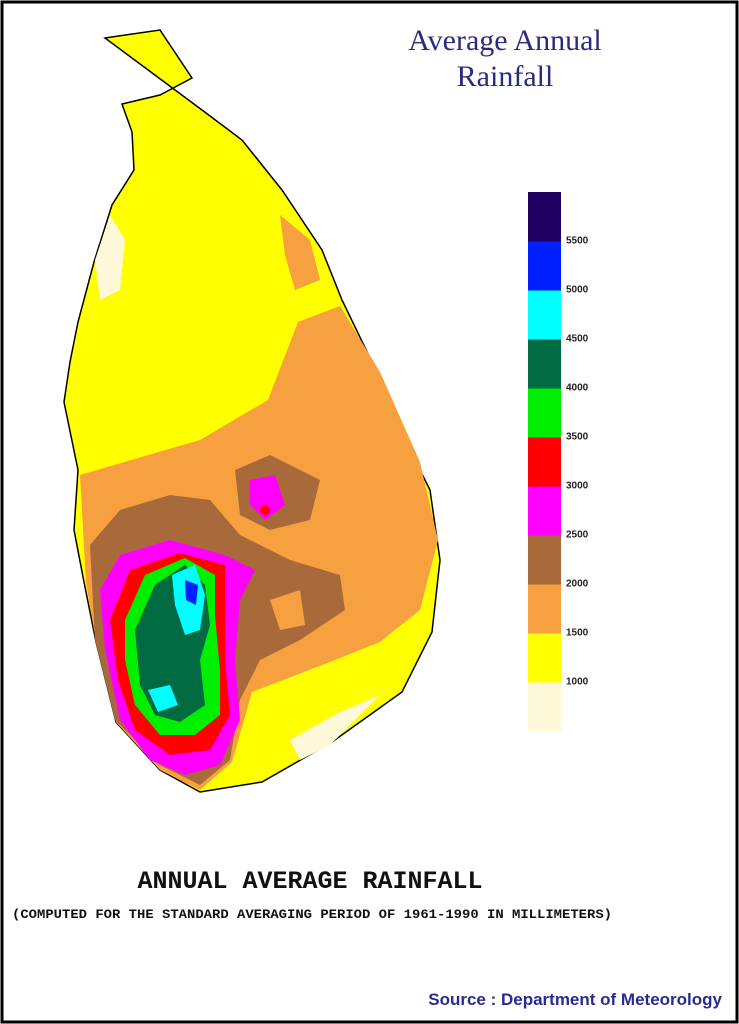 The width and height of the screenshot is (739, 1024). Describe the element at coordinates (577, 437) in the screenshot. I see `legend-label: 3500` at that location.